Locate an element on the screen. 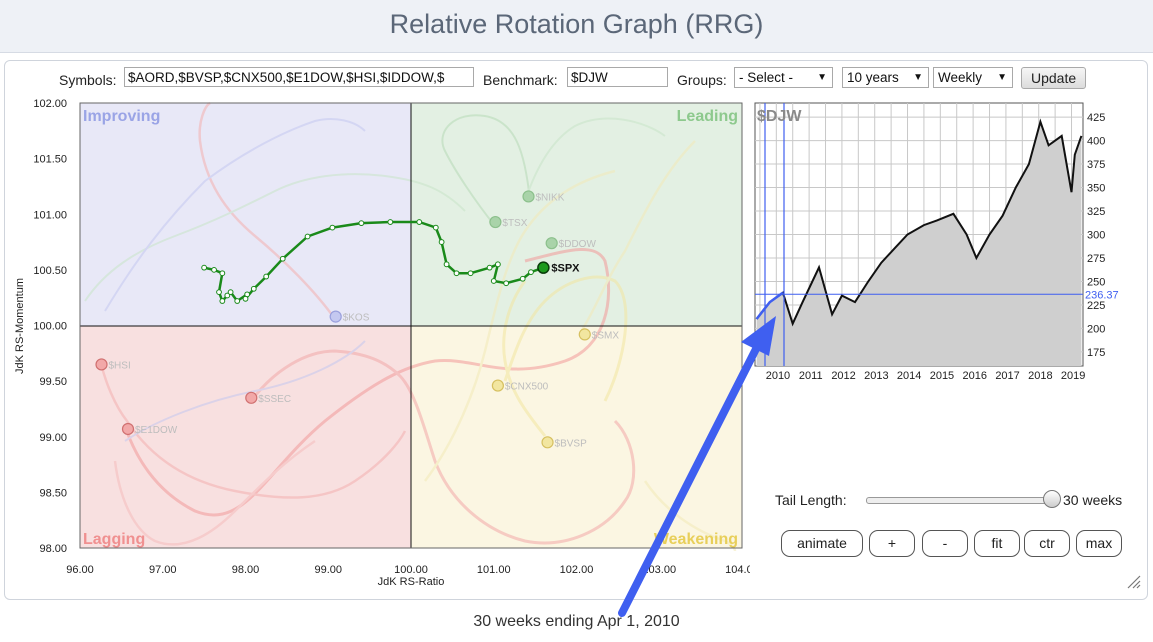  price-y-tick-label: 250 is located at coordinates (1096, 282).